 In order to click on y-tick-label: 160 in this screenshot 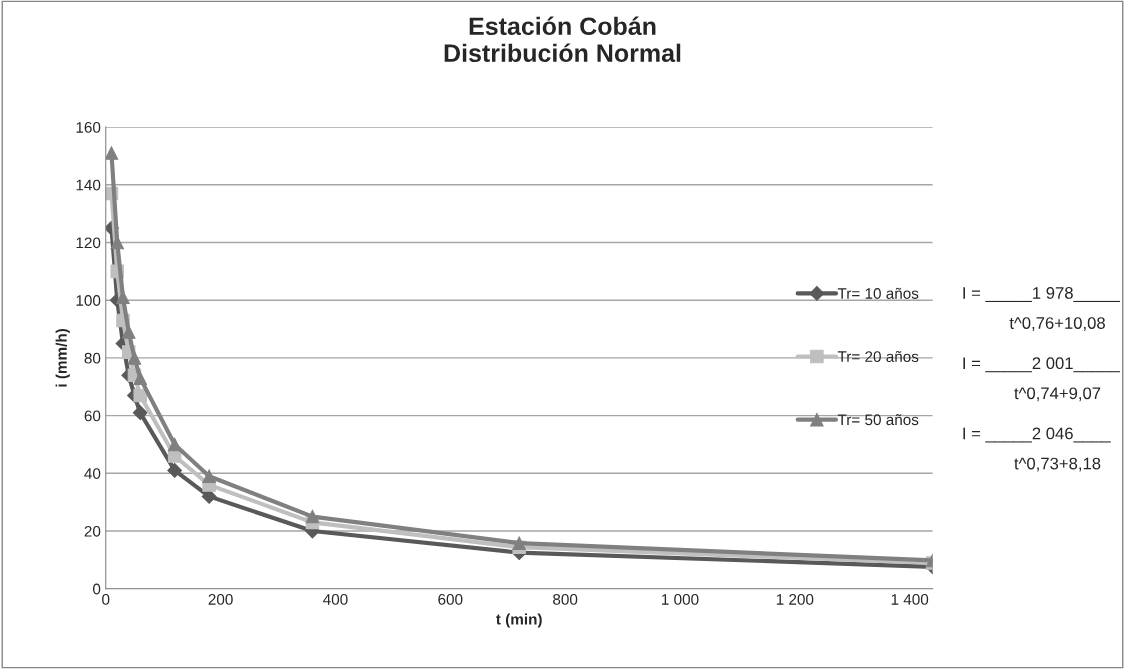, I will do `click(88, 127)`.